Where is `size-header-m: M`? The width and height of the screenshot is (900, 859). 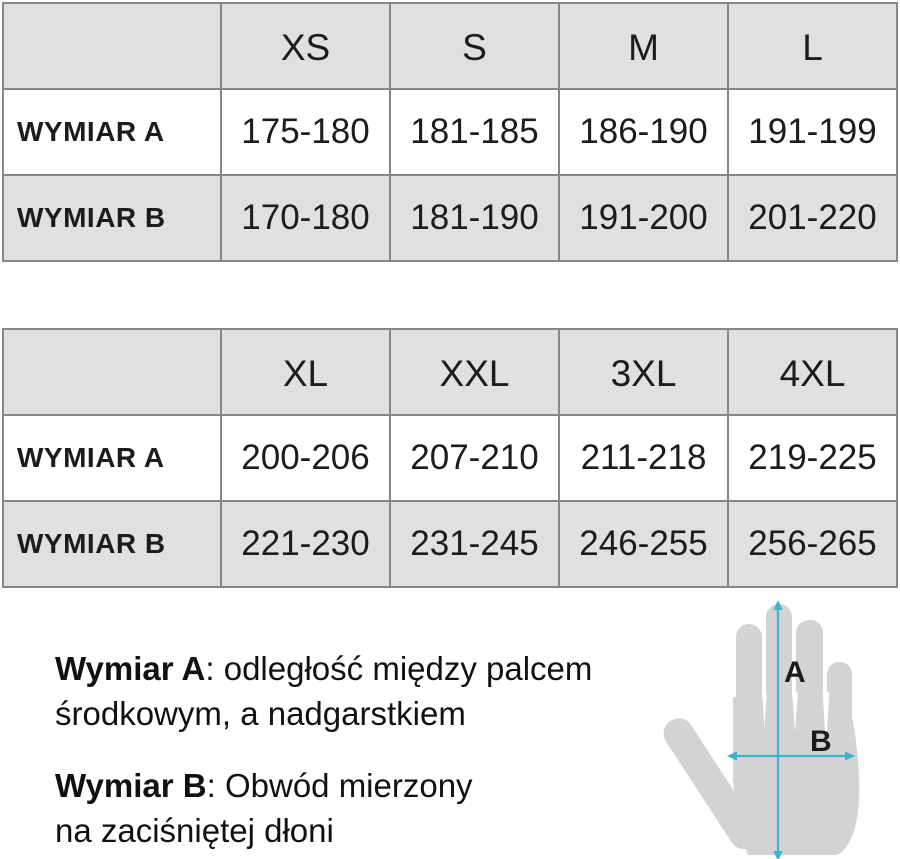 size-header-m: M is located at coordinates (643, 46).